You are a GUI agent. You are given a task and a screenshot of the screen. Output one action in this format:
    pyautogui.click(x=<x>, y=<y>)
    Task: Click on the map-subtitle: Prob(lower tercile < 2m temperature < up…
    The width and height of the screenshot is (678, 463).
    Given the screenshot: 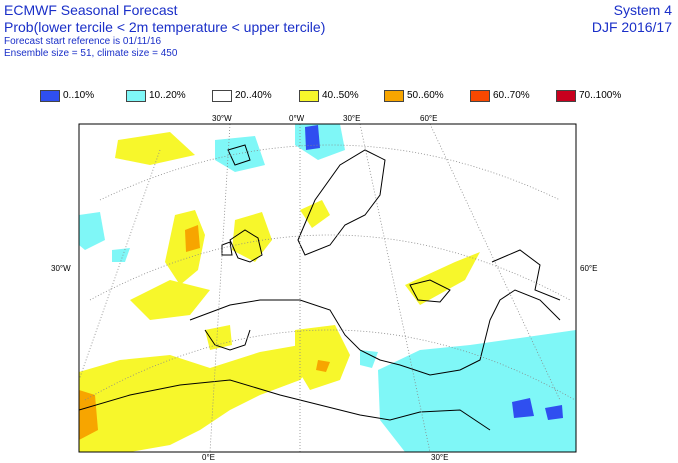 What is the action you would take?
    pyautogui.click(x=165, y=27)
    